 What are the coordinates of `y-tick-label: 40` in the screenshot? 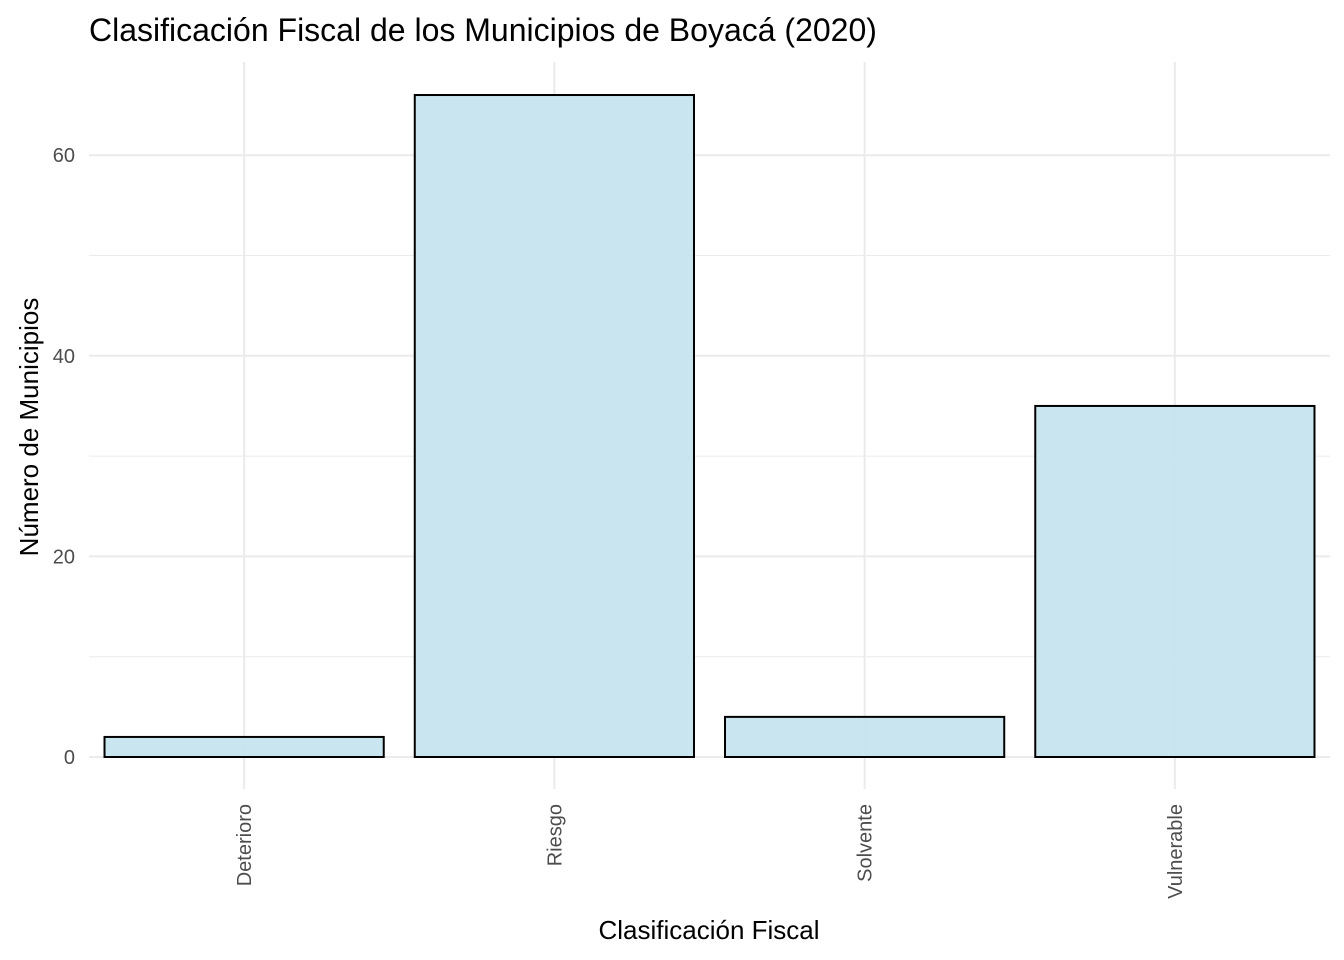 It's located at (64, 357).